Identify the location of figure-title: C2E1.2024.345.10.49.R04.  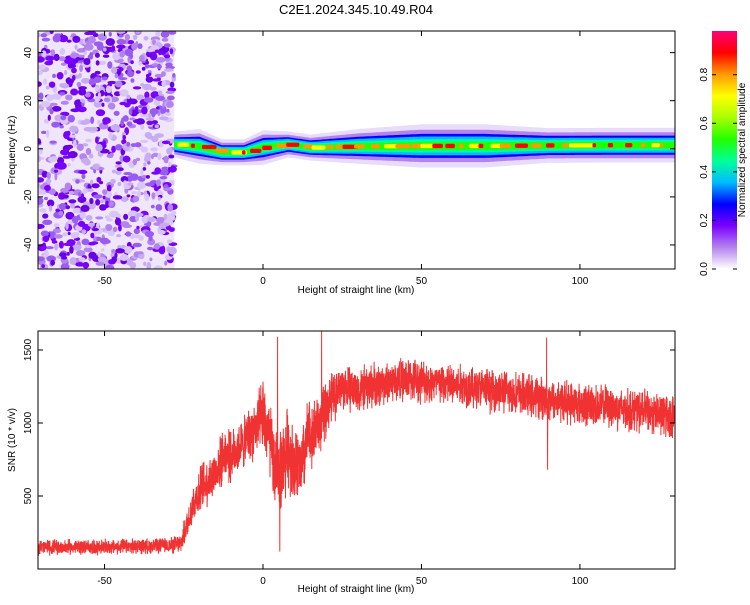
(356, 9).